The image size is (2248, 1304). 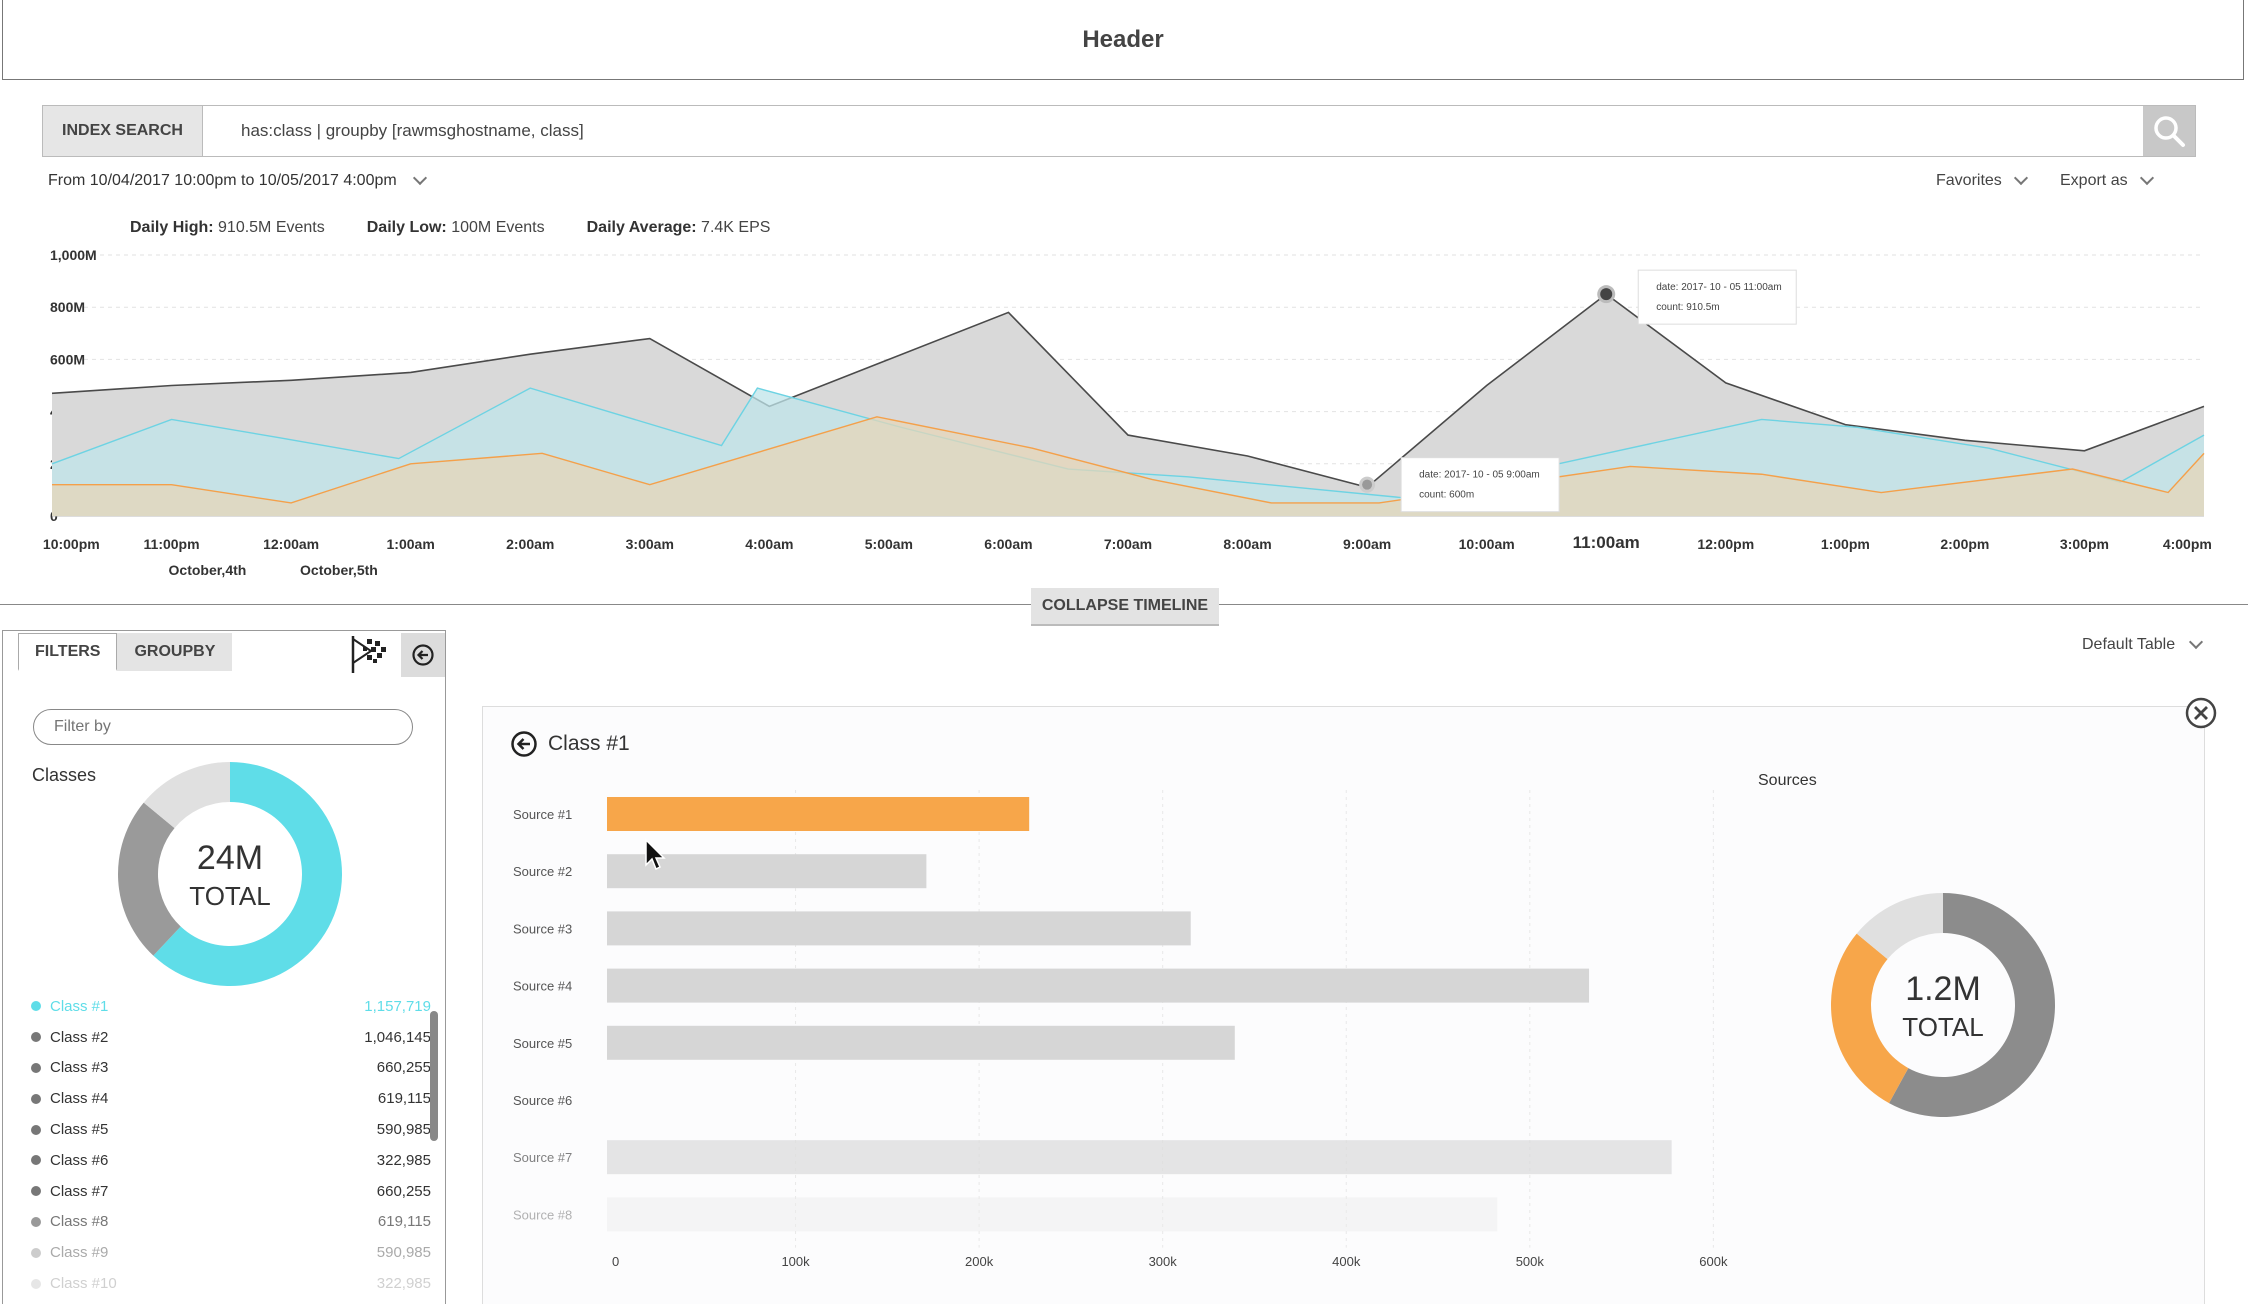 I want to click on favorites-dropdown: Favorites, so click(x=1982, y=180).